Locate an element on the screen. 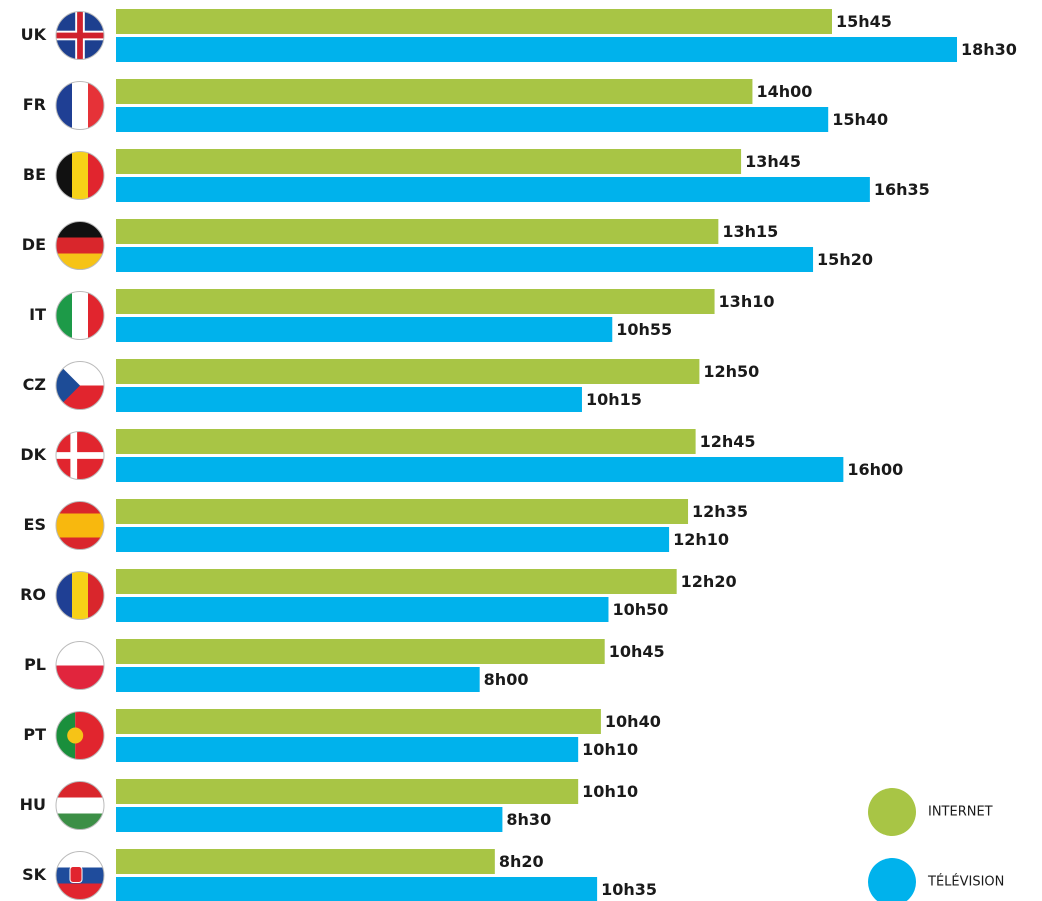 This screenshot has height=901, width=1042. category-label: PL is located at coordinates (35, 664).